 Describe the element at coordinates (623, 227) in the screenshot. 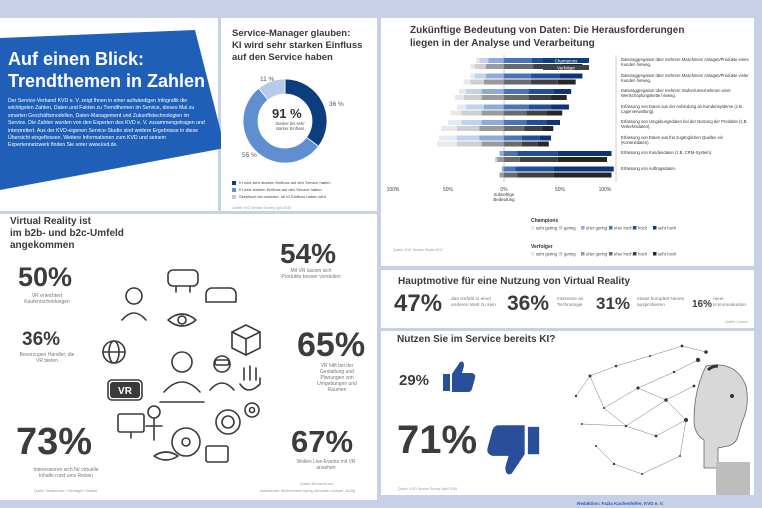

I see `champions-legend-label: eher hoch` at that location.